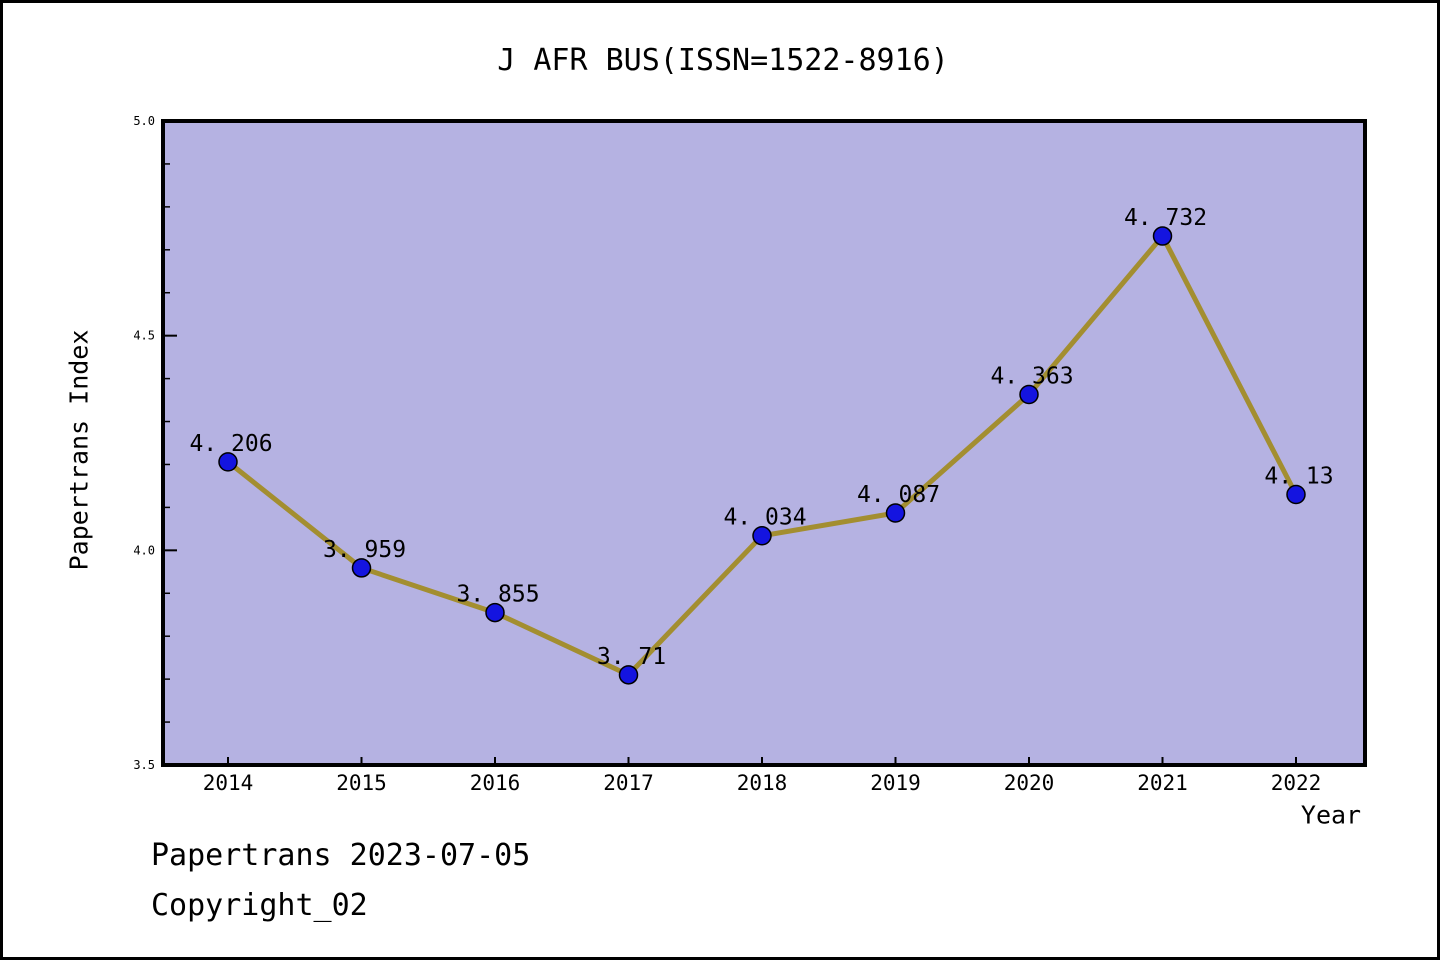  Describe the element at coordinates (144, 765) in the screenshot. I see `y-tick-label: 3.5` at that location.